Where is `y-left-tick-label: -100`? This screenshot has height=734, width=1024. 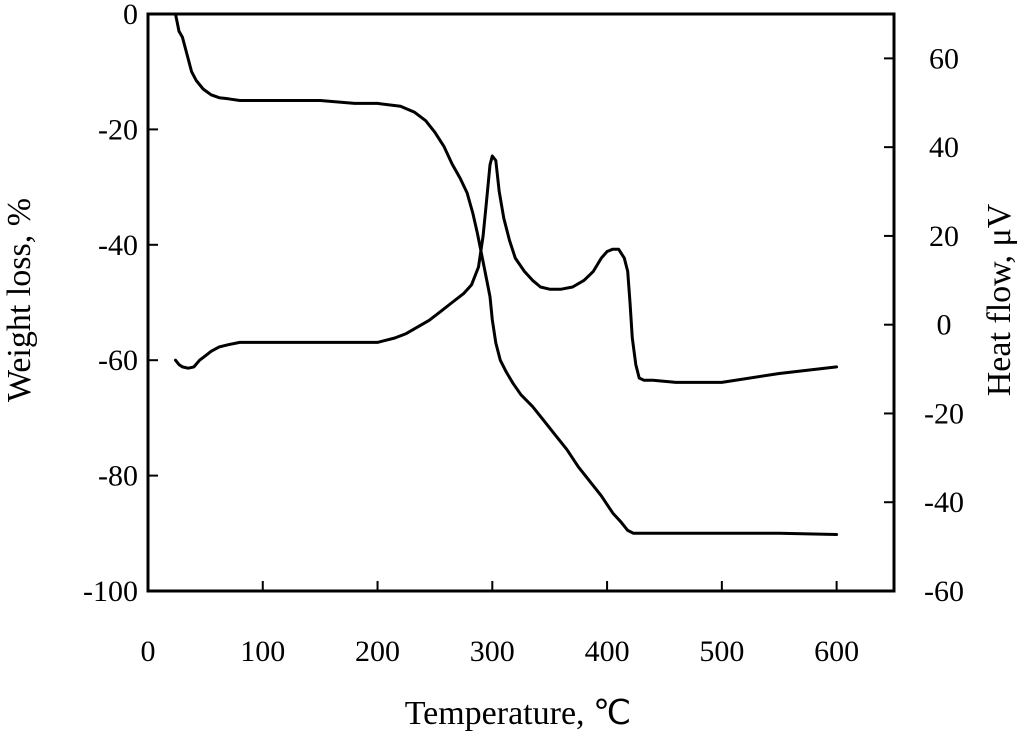
y-left-tick-label: -100 is located at coordinates (110, 591).